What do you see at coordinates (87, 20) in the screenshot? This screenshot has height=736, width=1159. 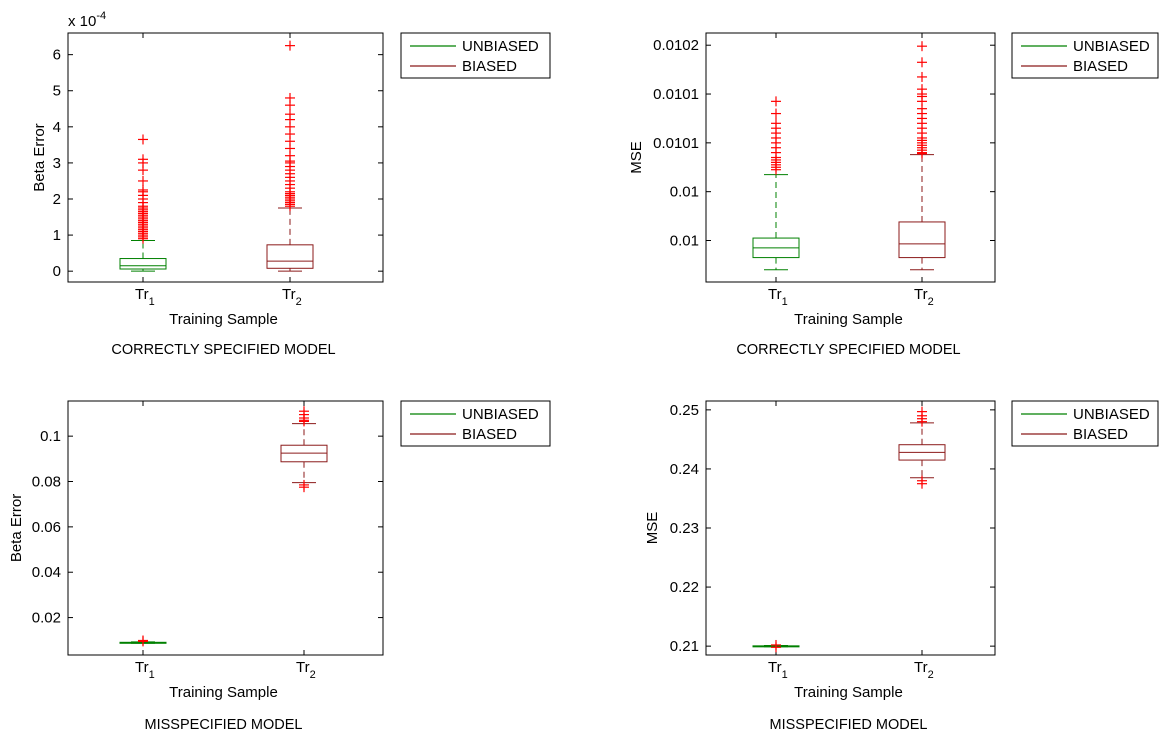 I see `y-exponent-label: x 10-4` at bounding box center [87, 20].